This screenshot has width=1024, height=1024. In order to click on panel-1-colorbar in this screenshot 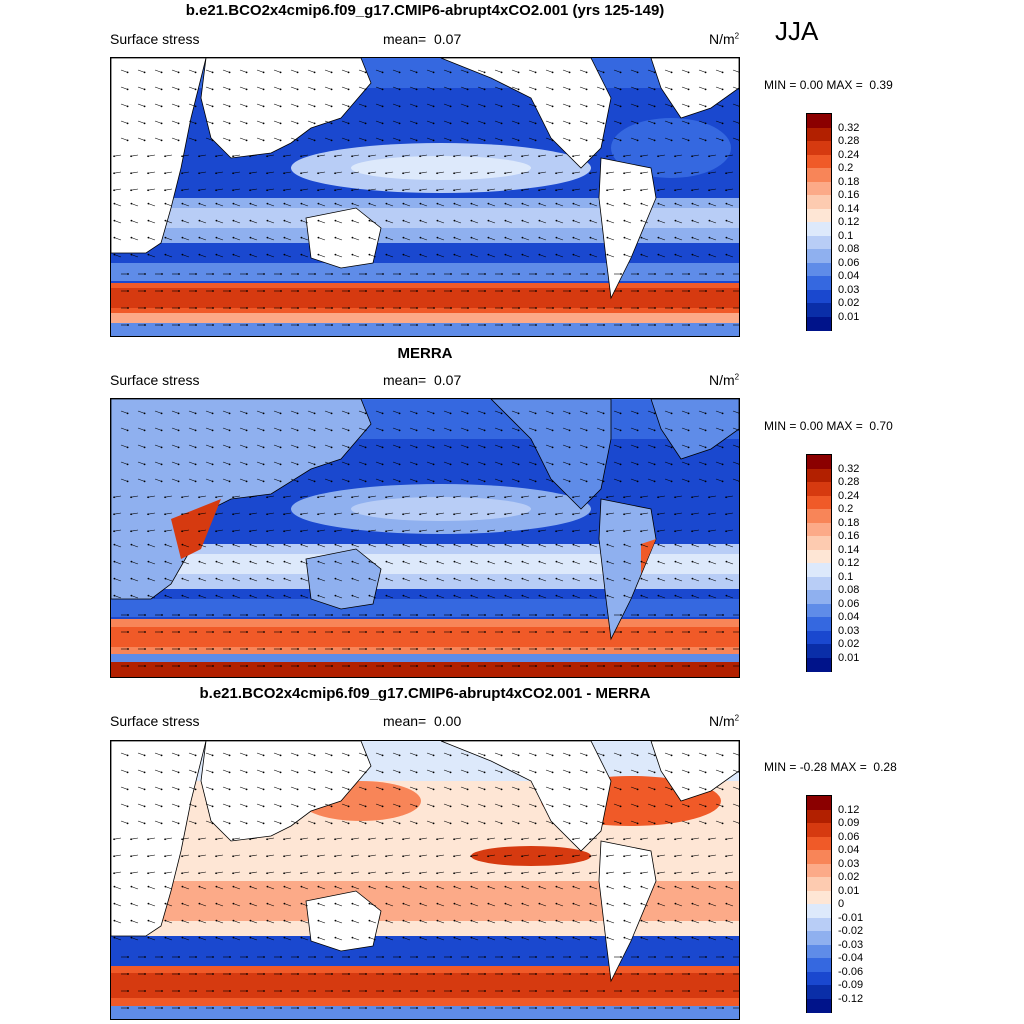, I will do `click(819, 222)`.